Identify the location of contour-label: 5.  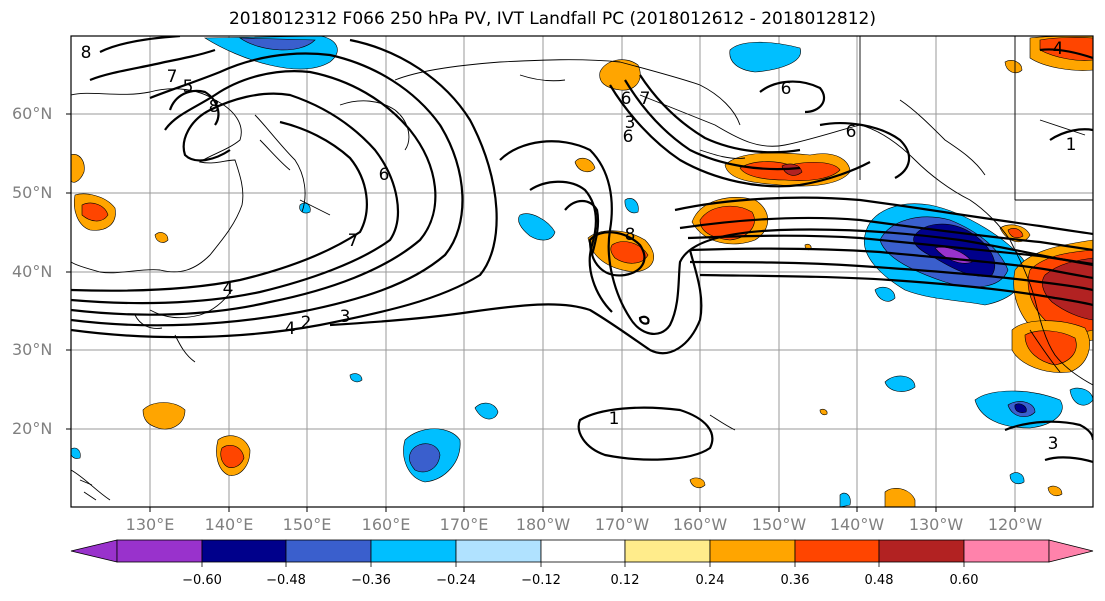
(188, 87).